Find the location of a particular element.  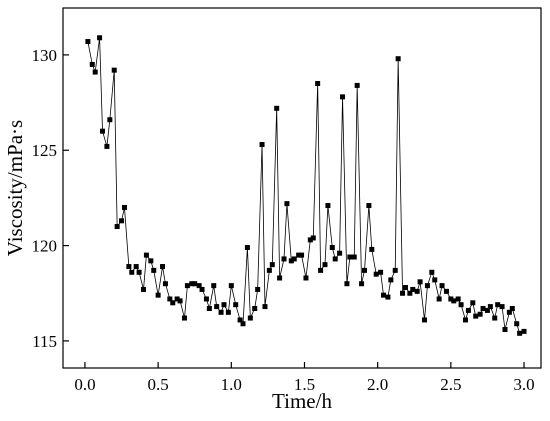

x-tick-label: 0.0 is located at coordinates (84, 384).